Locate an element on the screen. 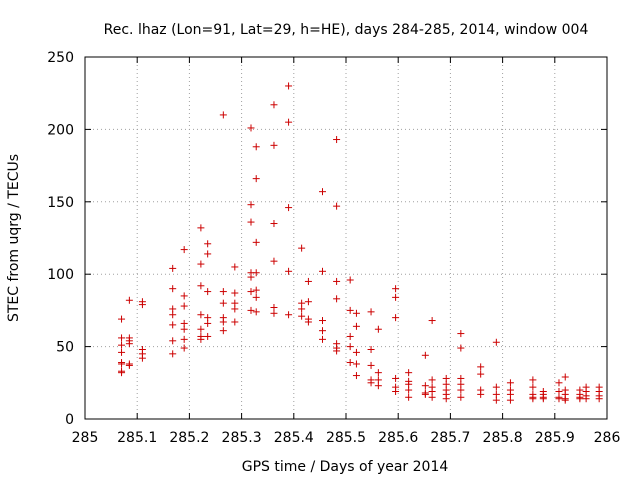 The width and height of the screenshot is (640, 480). x-axis-label: GPS time / Days of year 2014 is located at coordinates (345, 467).